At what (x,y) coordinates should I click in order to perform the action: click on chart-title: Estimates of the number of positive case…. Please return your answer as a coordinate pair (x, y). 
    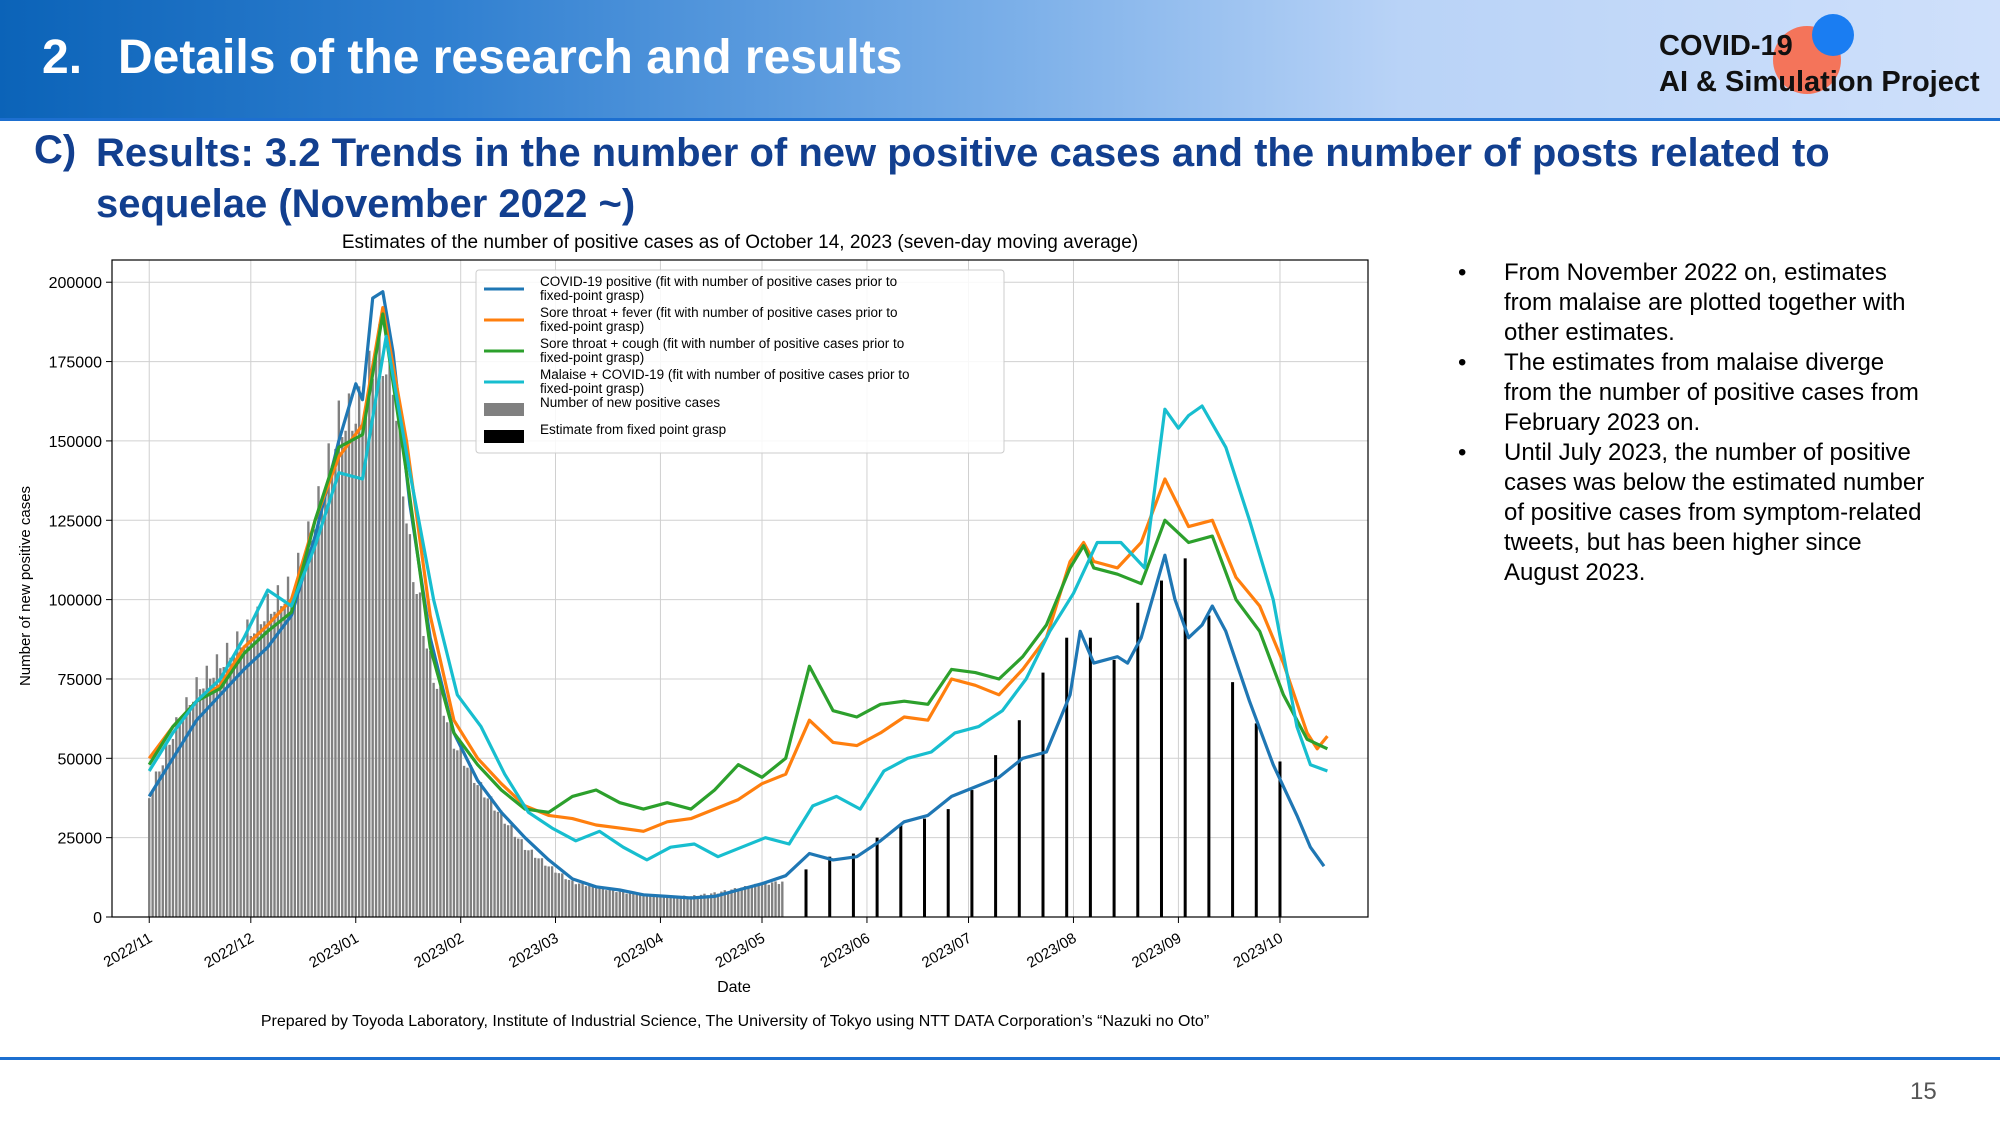
    Looking at the image, I should click on (740, 242).